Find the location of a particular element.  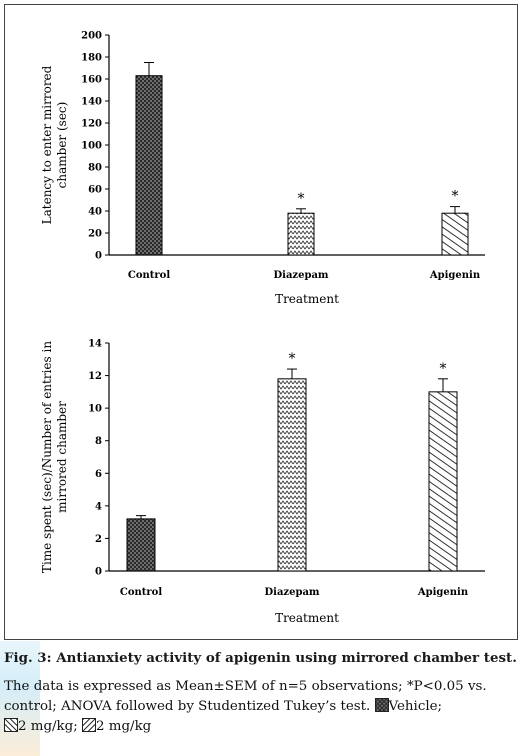

y-tick-label: 60 is located at coordinates (95, 190).